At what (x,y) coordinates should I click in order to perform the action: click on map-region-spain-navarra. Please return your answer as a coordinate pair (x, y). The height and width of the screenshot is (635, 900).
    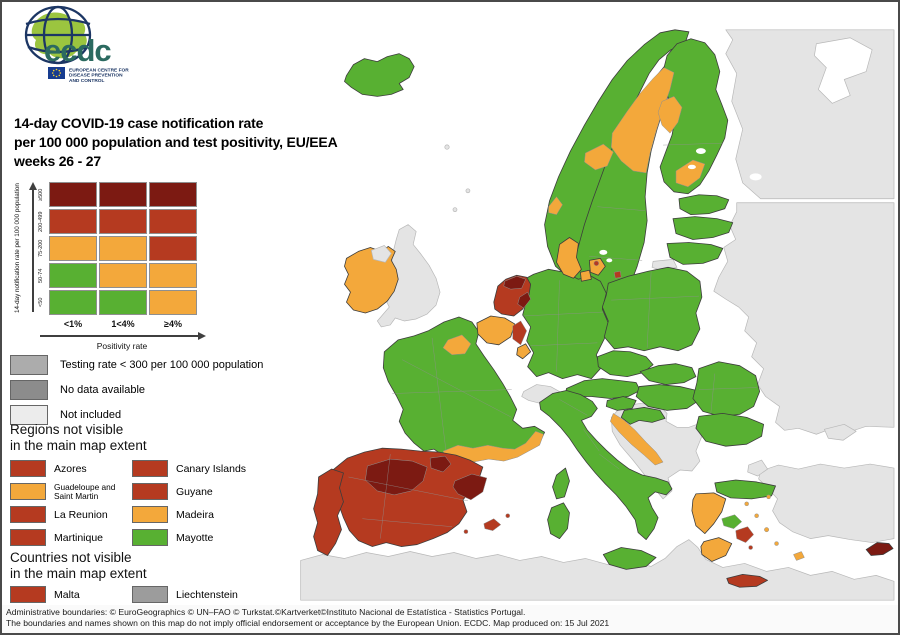
    Looking at the image, I should click on (440, 464).